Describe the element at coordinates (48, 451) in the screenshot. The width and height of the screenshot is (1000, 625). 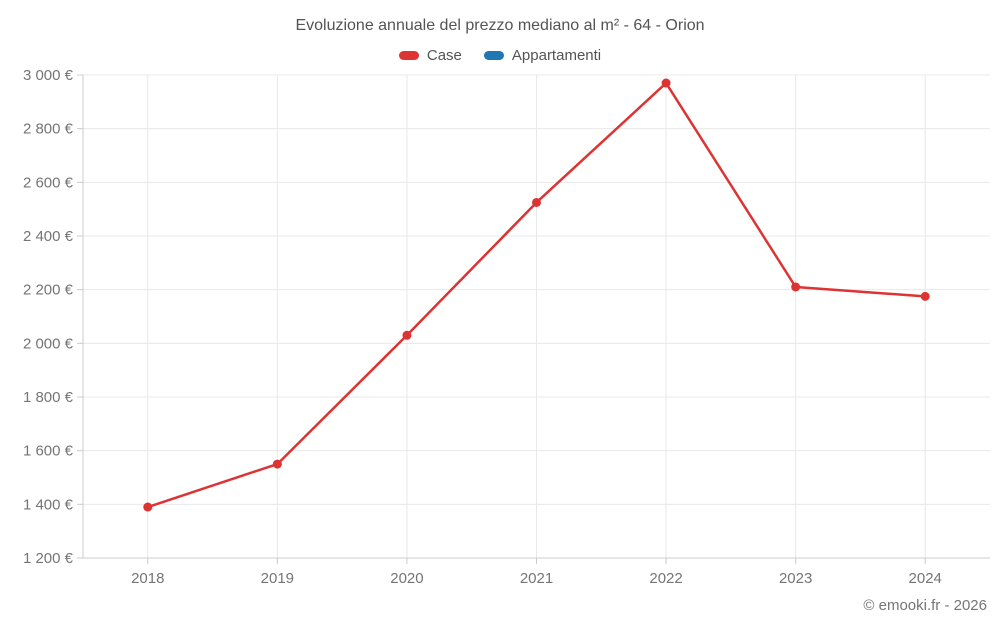
I see `y-tick-label: 1 600 €` at that location.